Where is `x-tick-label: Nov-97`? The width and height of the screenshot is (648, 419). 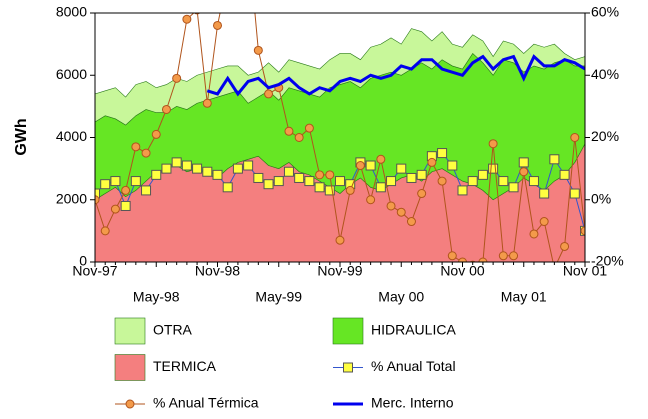 x-tick-label: Nov-97 is located at coordinates (94, 271).